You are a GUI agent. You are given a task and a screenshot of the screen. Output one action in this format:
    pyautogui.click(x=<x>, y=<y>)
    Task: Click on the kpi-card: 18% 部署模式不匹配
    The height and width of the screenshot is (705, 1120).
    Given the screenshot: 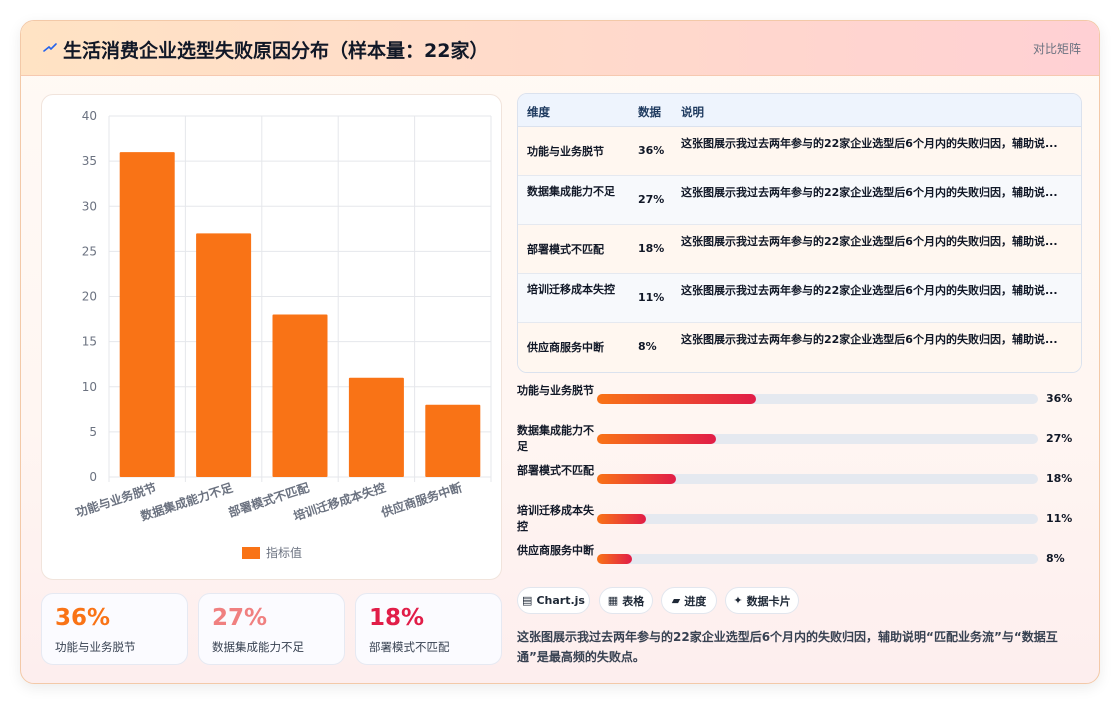 What is the action you would take?
    pyautogui.click(x=428, y=629)
    